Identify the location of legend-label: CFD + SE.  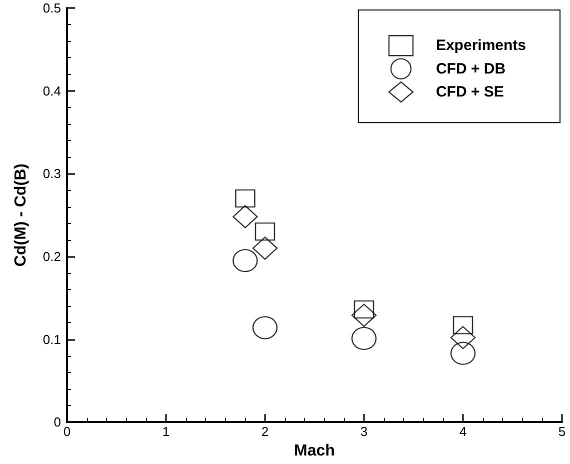
(470, 92).